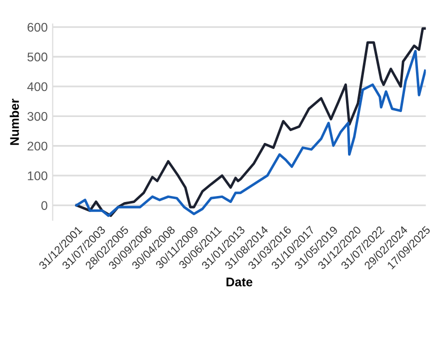 Image resolution: width=439 pixels, height=344 pixels. I want to click on y-tick-label: 300, so click(37, 116).